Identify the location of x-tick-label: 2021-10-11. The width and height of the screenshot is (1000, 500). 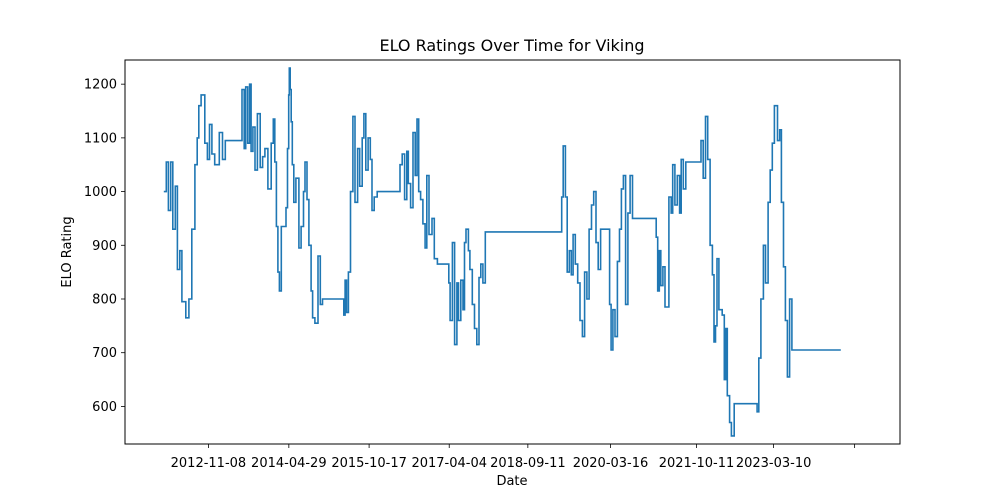
(697, 463).